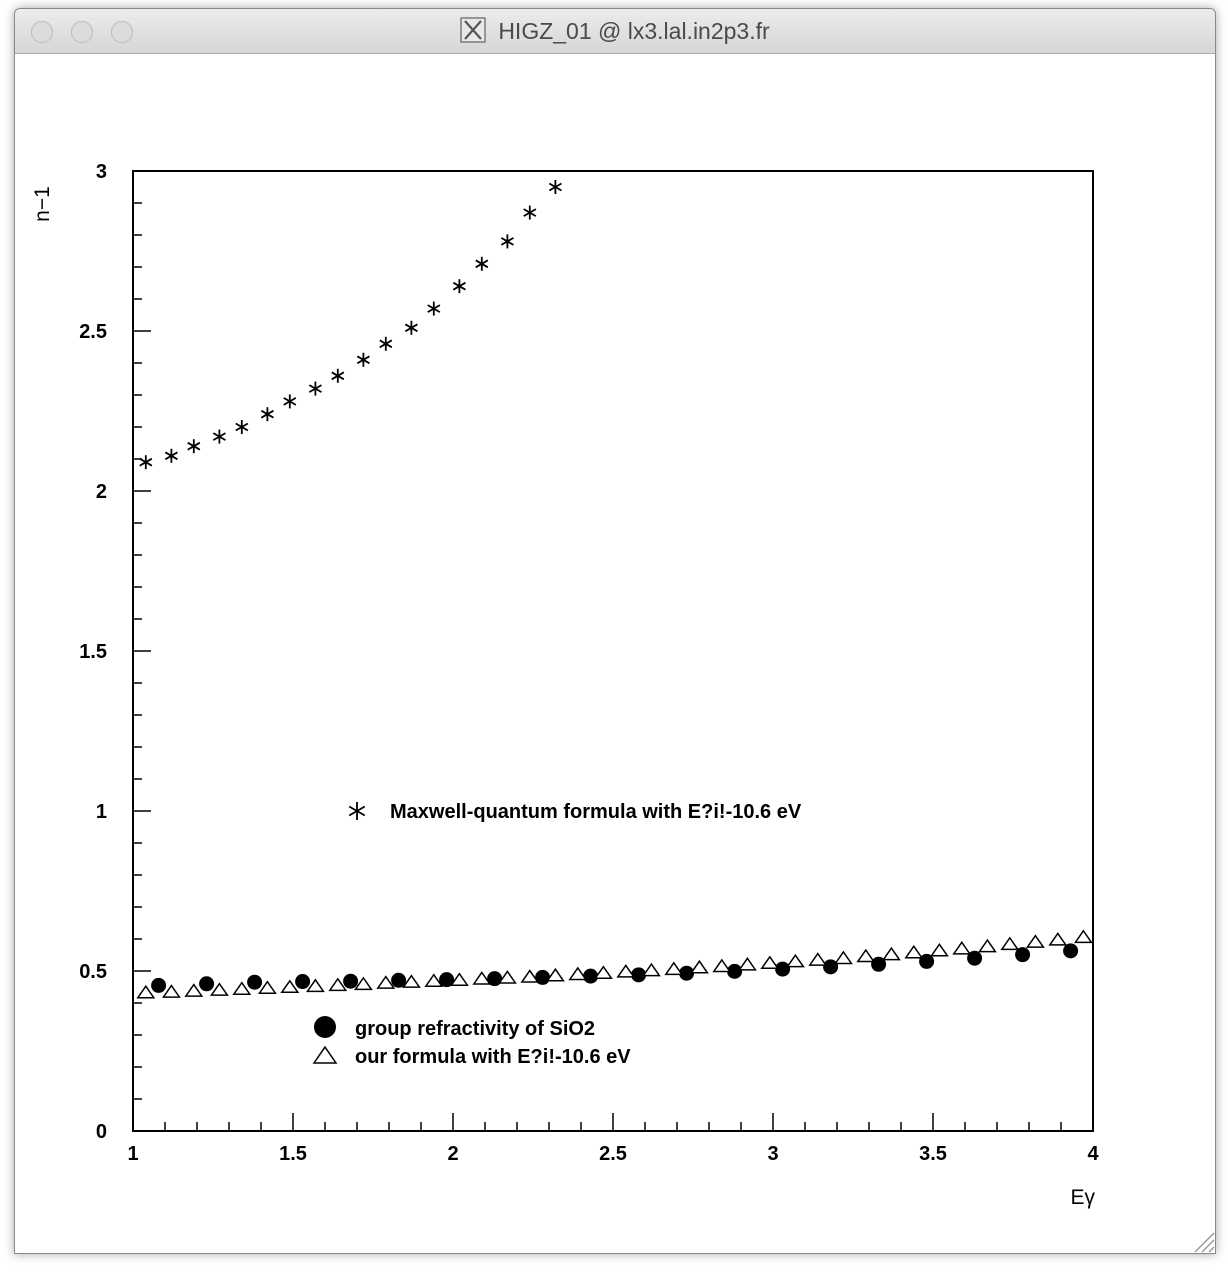 The image size is (1228, 1272). I want to click on close-window-button, so click(42, 32).